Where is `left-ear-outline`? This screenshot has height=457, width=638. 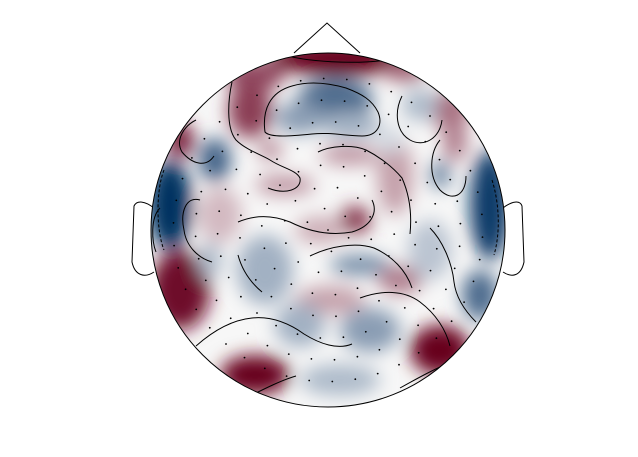
left-ear-outline is located at coordinates (143, 238).